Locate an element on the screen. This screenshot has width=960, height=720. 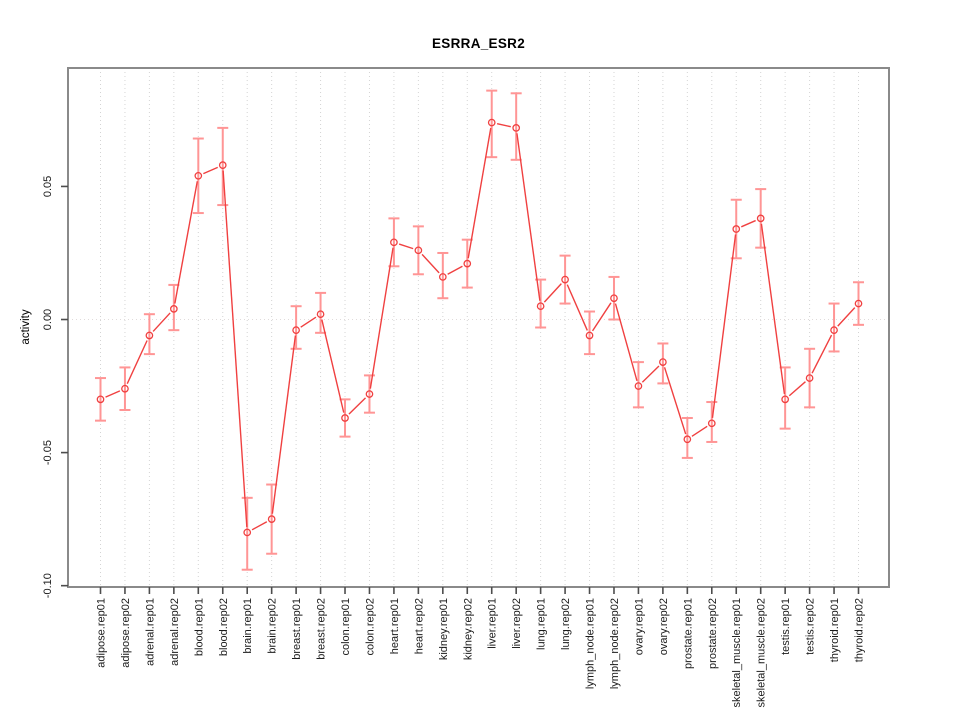
x-tick-label: kidney.rep01 is located at coordinates (444, 629).